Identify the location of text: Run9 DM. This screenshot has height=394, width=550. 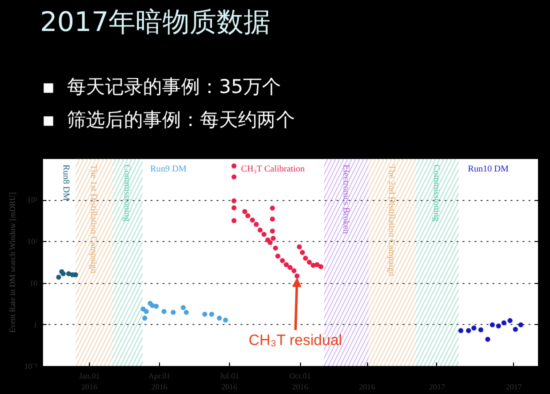
(168, 169).